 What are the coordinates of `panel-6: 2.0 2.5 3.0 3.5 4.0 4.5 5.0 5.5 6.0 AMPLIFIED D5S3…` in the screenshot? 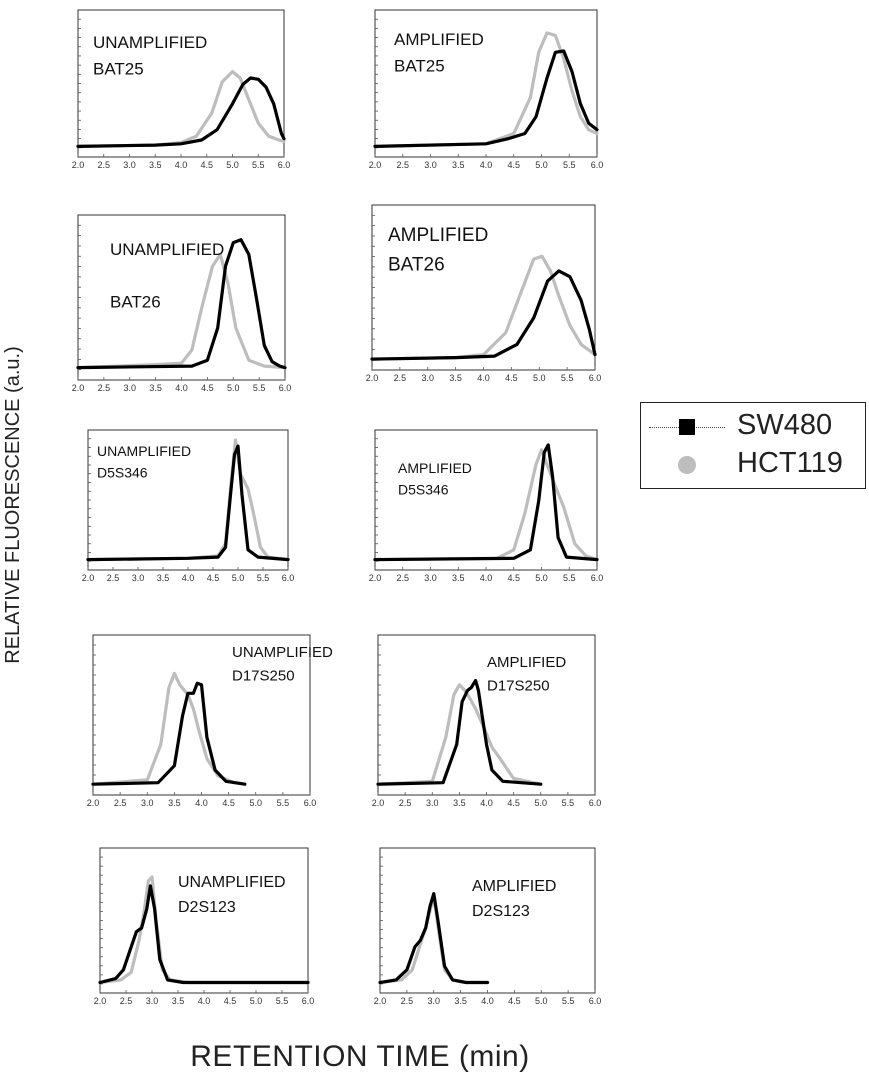 It's located at (486, 506).